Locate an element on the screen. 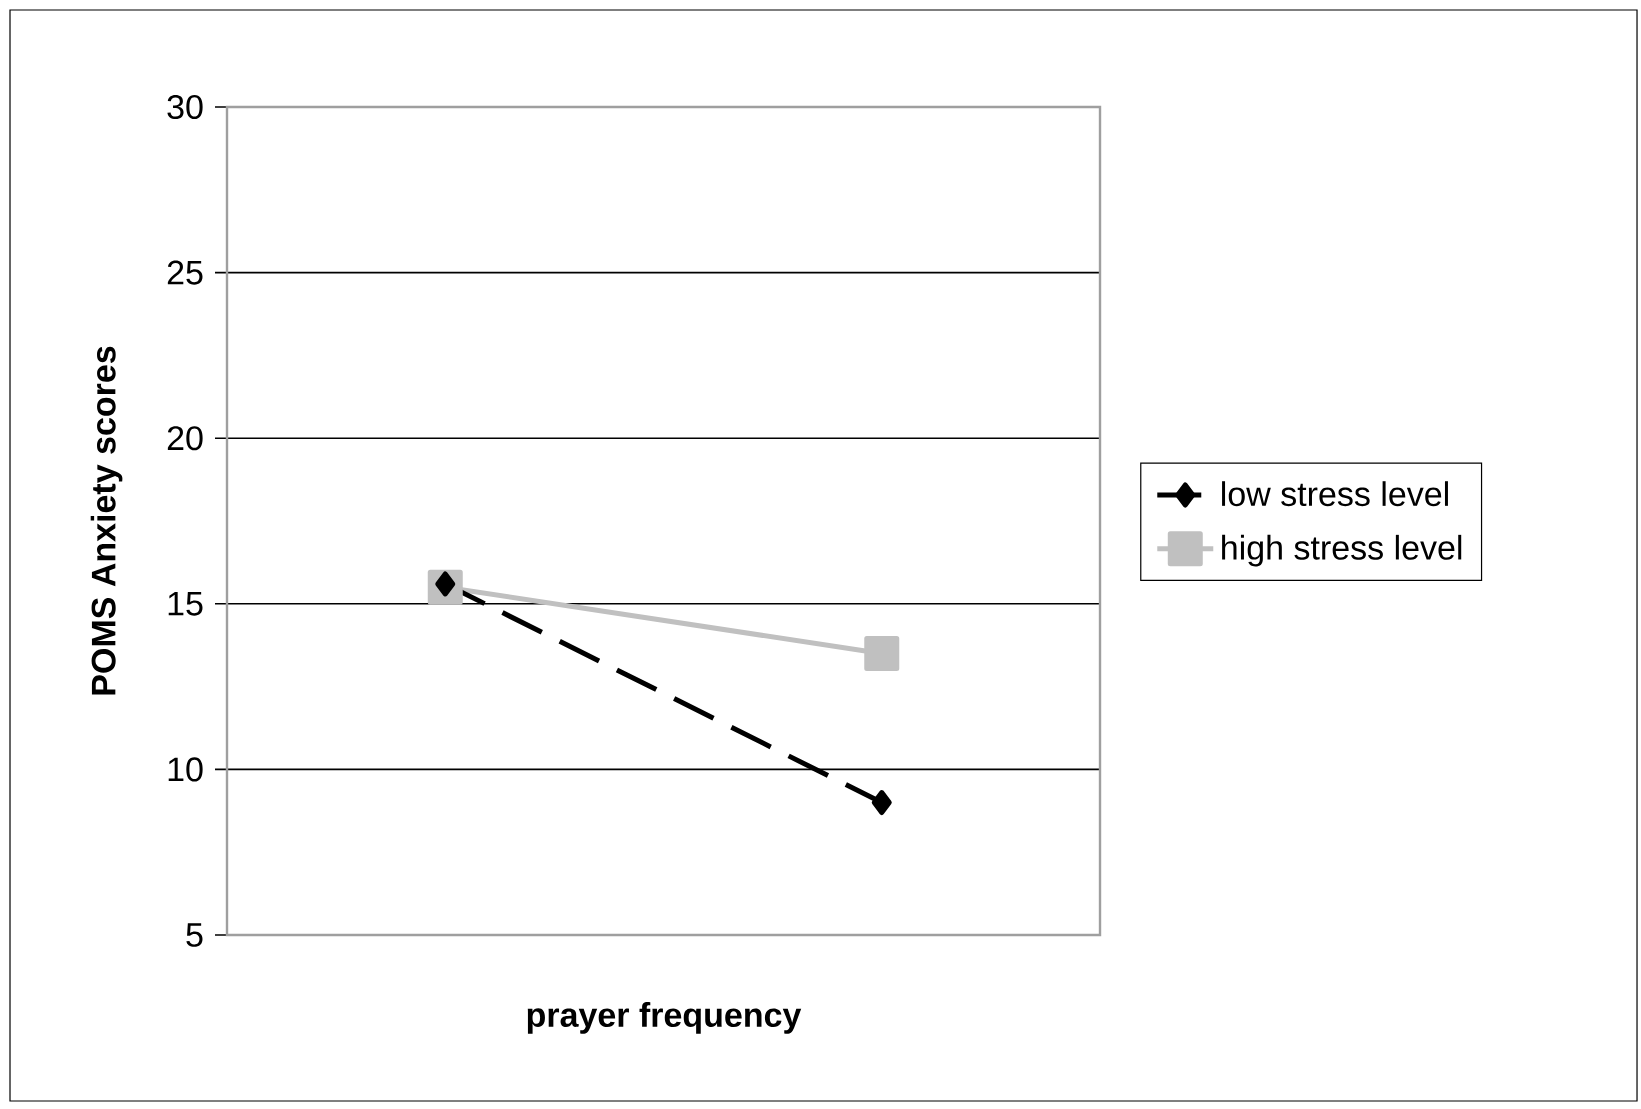  legend-label: high stress level is located at coordinates (1342, 550).